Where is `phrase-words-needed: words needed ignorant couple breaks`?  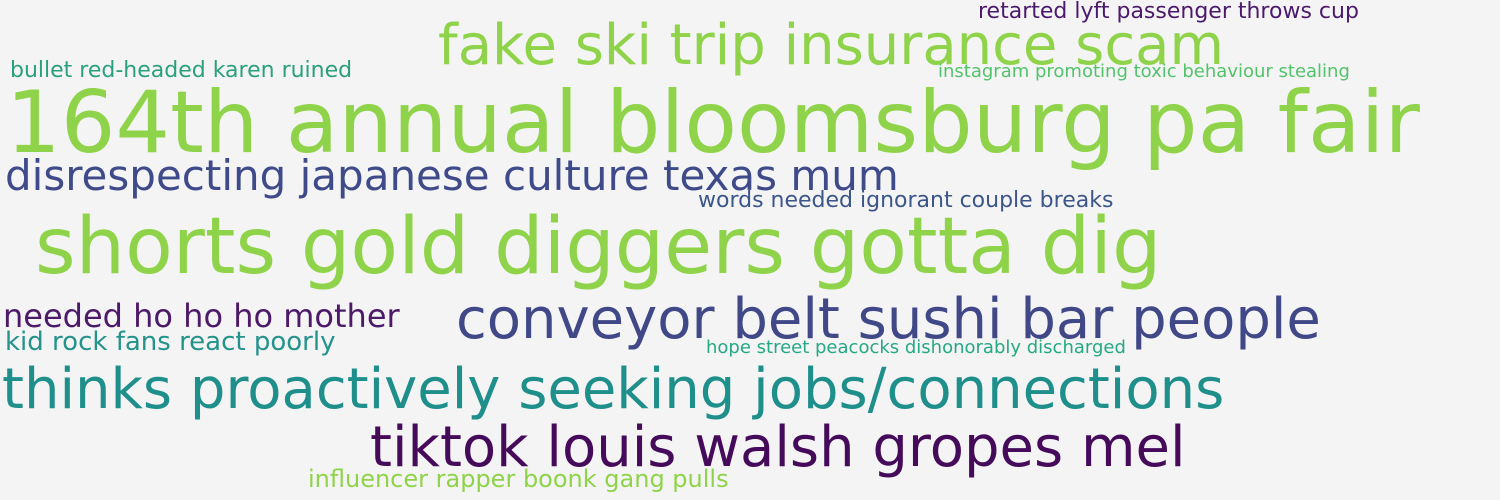 phrase-words-needed: words needed ignorant couple breaks is located at coordinates (906, 200).